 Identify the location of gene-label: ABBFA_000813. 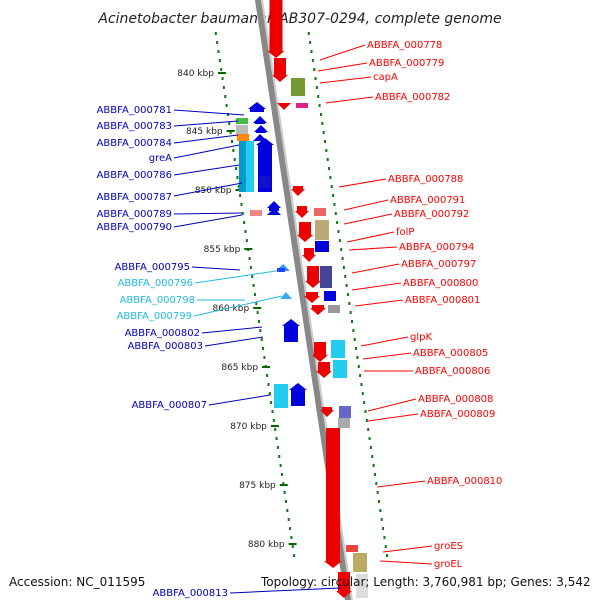
(190, 593).